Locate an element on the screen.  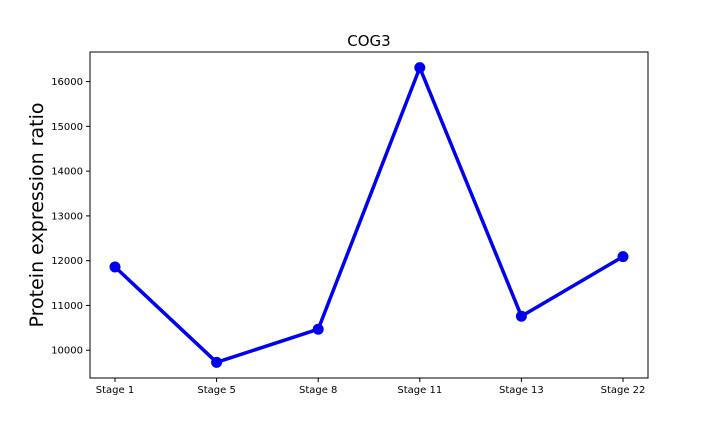
y-tick-label: 12000 is located at coordinates (67, 261).